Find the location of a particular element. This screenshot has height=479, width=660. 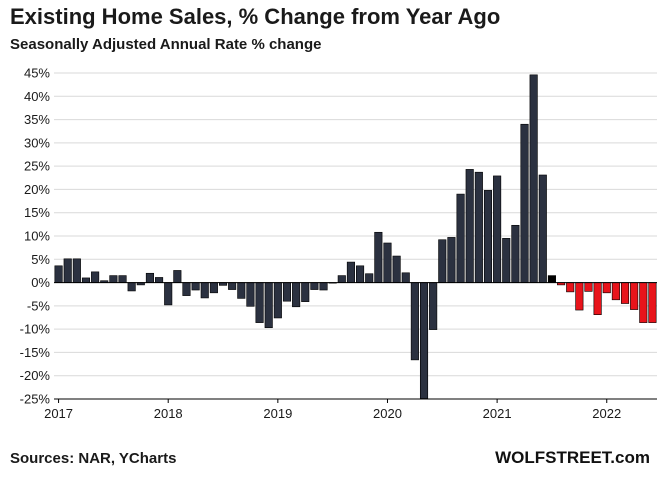

x-tick-label: 2017 is located at coordinates (58, 413).